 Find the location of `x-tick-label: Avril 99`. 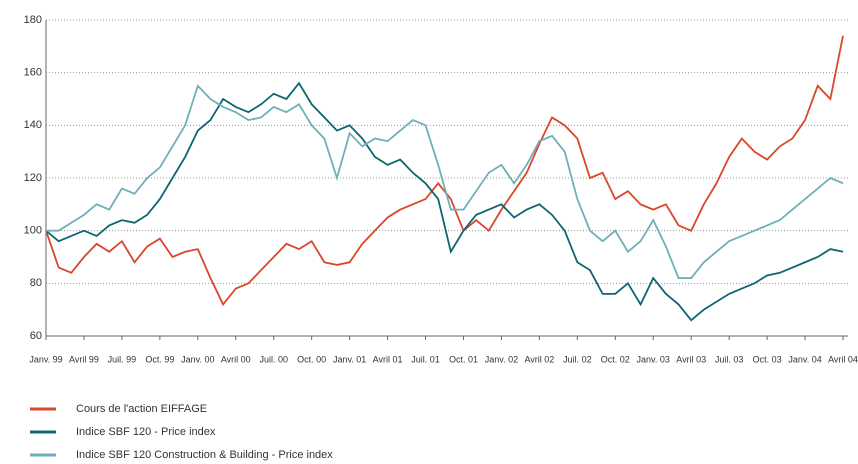

x-tick-label: Avril 99 is located at coordinates (84, 359).